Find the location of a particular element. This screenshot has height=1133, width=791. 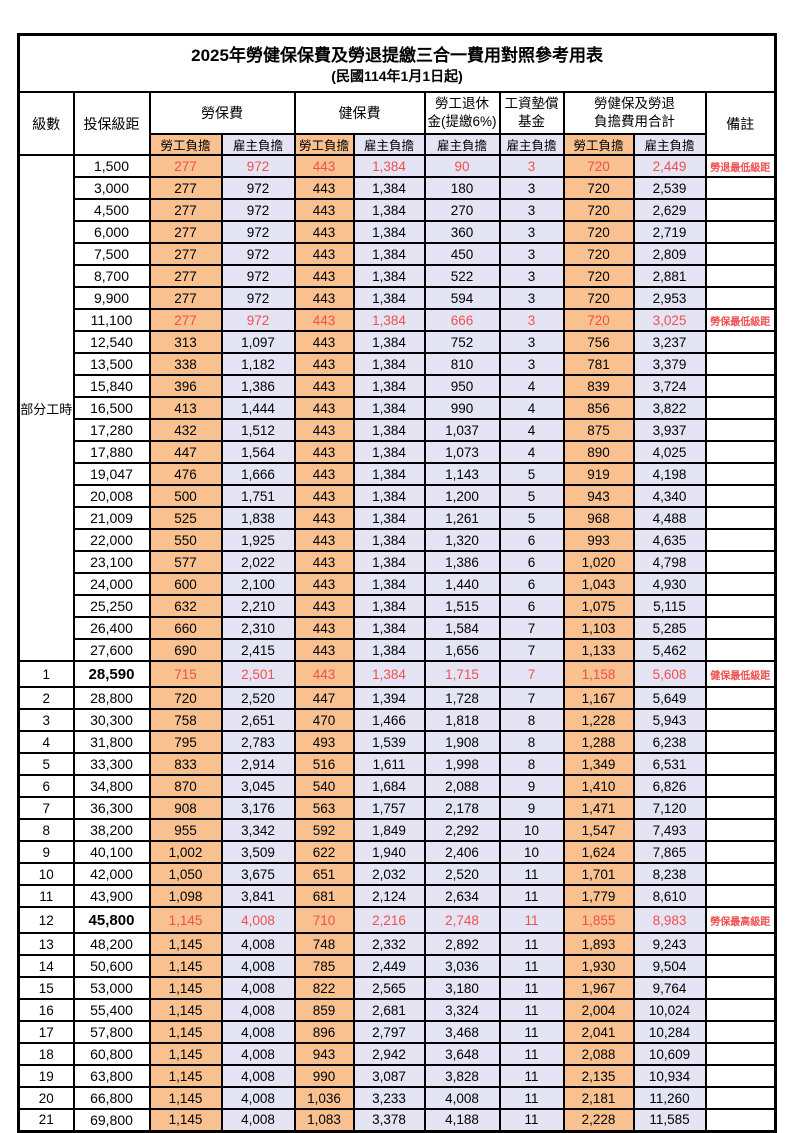

cell-bracket: 28,590 is located at coordinates (111, 674).